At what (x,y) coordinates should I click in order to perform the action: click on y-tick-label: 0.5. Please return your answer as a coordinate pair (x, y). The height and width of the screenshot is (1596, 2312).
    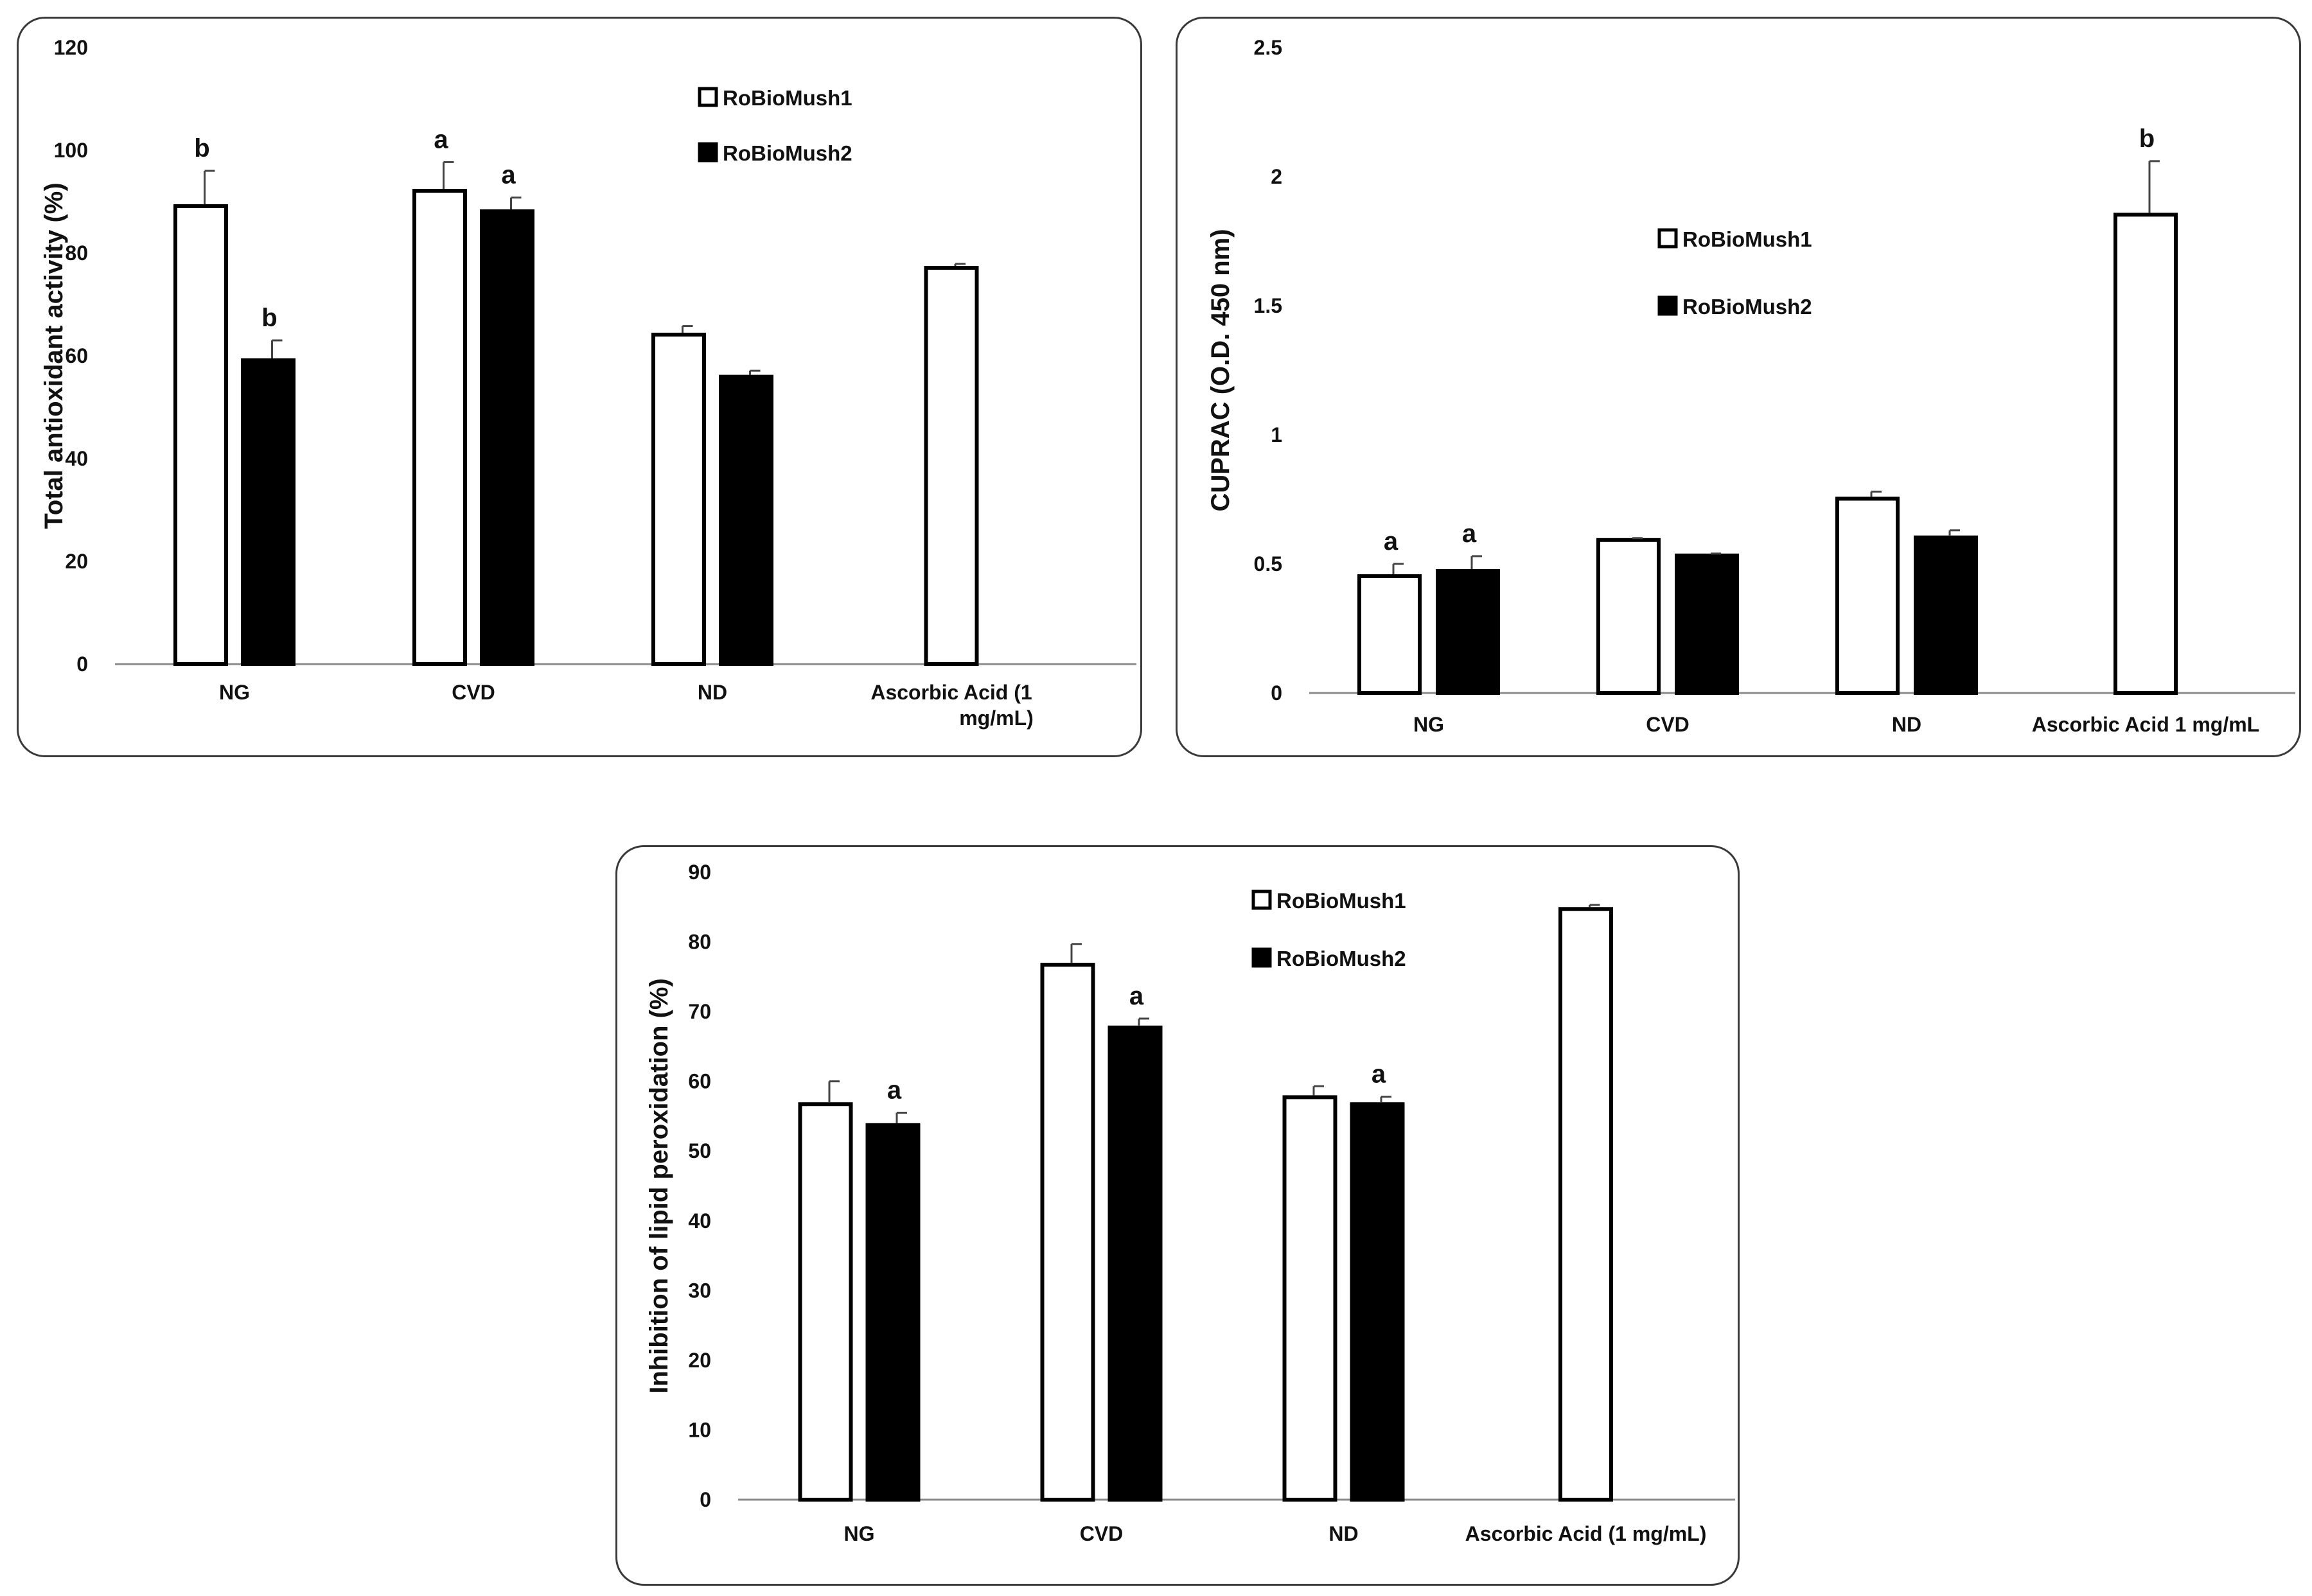
    Looking at the image, I should click on (1268, 564).